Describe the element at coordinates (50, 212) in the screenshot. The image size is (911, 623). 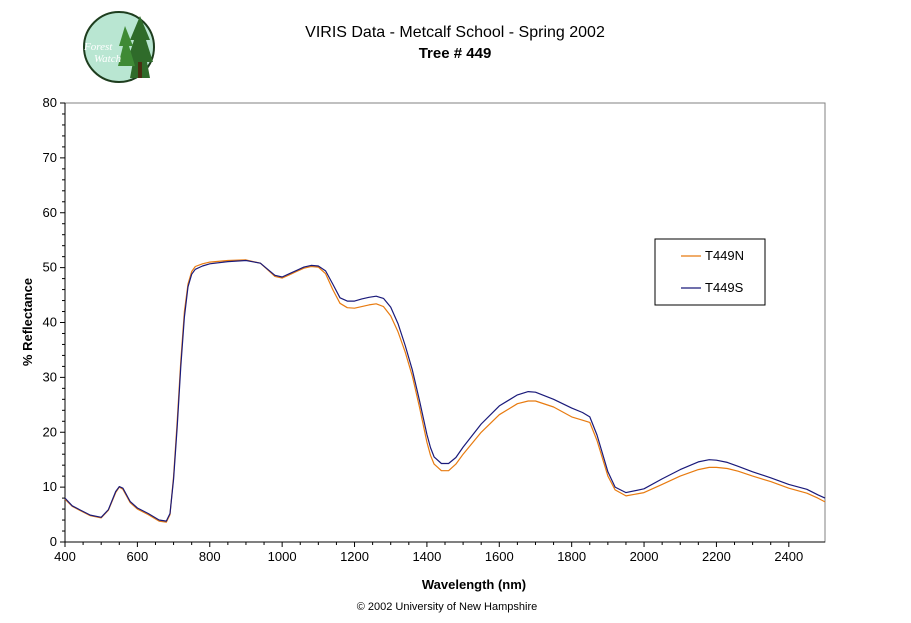
I see `y-tick-label: 60` at that location.